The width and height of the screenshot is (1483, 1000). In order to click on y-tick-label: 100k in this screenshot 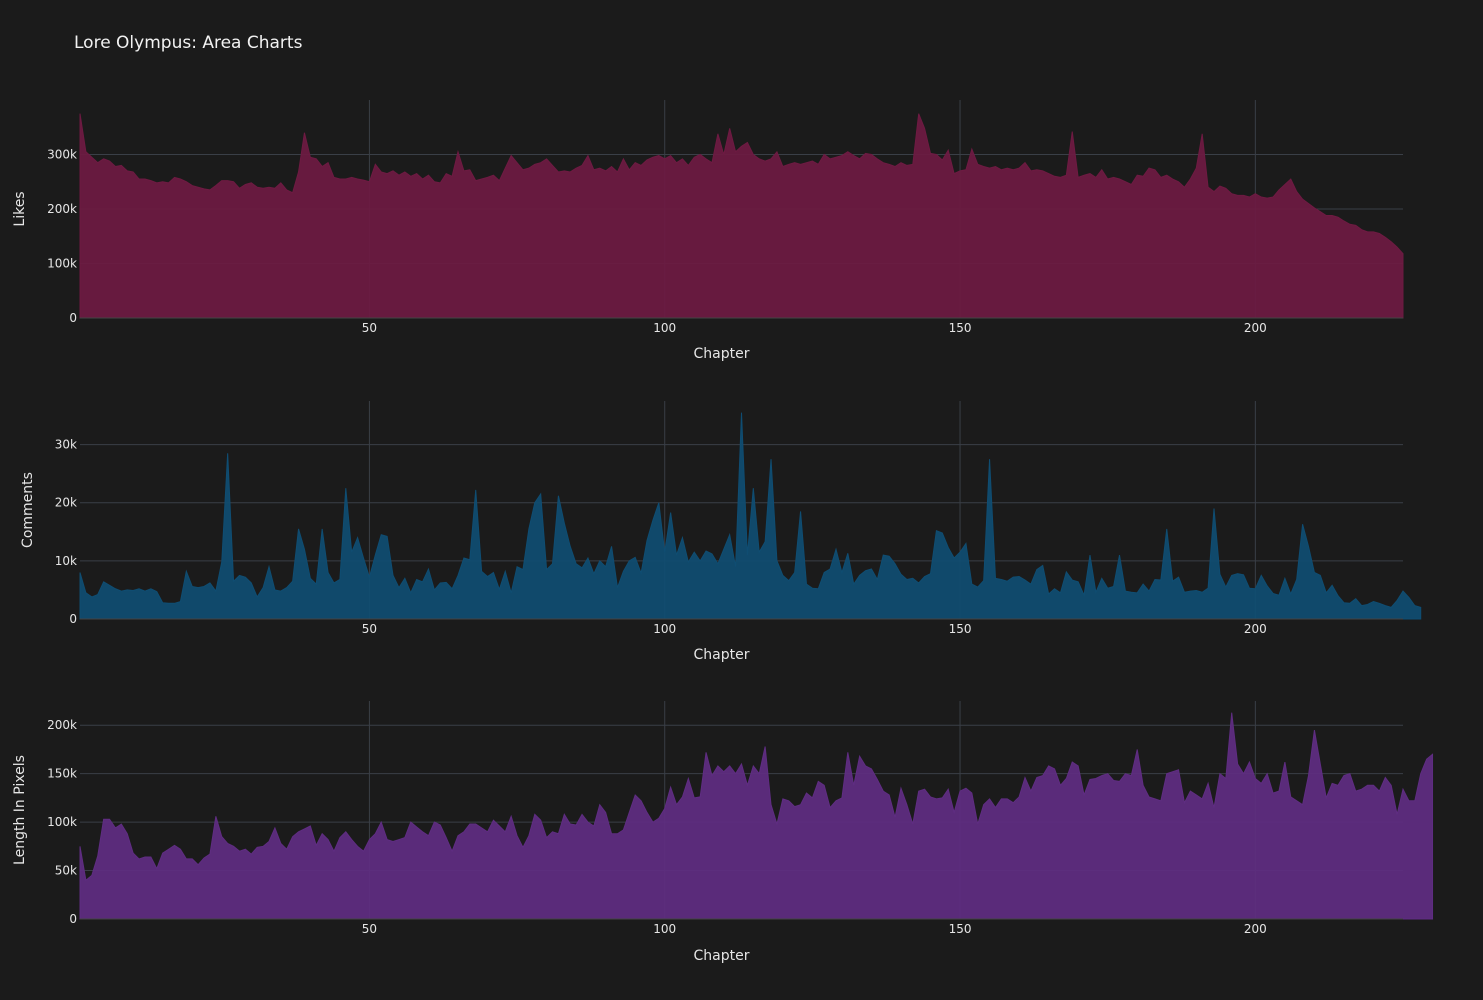, I will do `click(62, 822)`.